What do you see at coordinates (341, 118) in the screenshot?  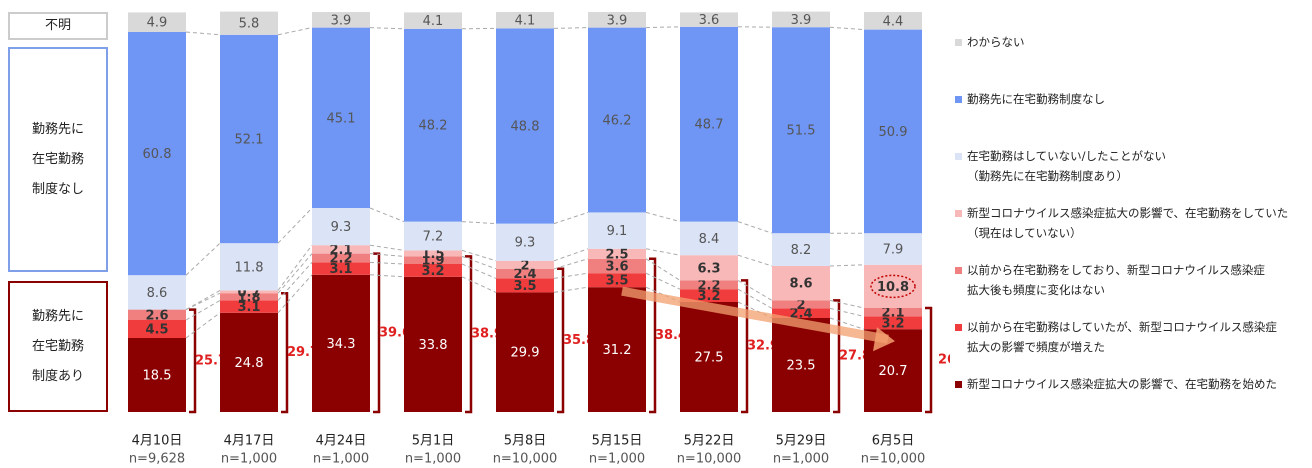 I see `value-label: 45.1` at bounding box center [341, 118].